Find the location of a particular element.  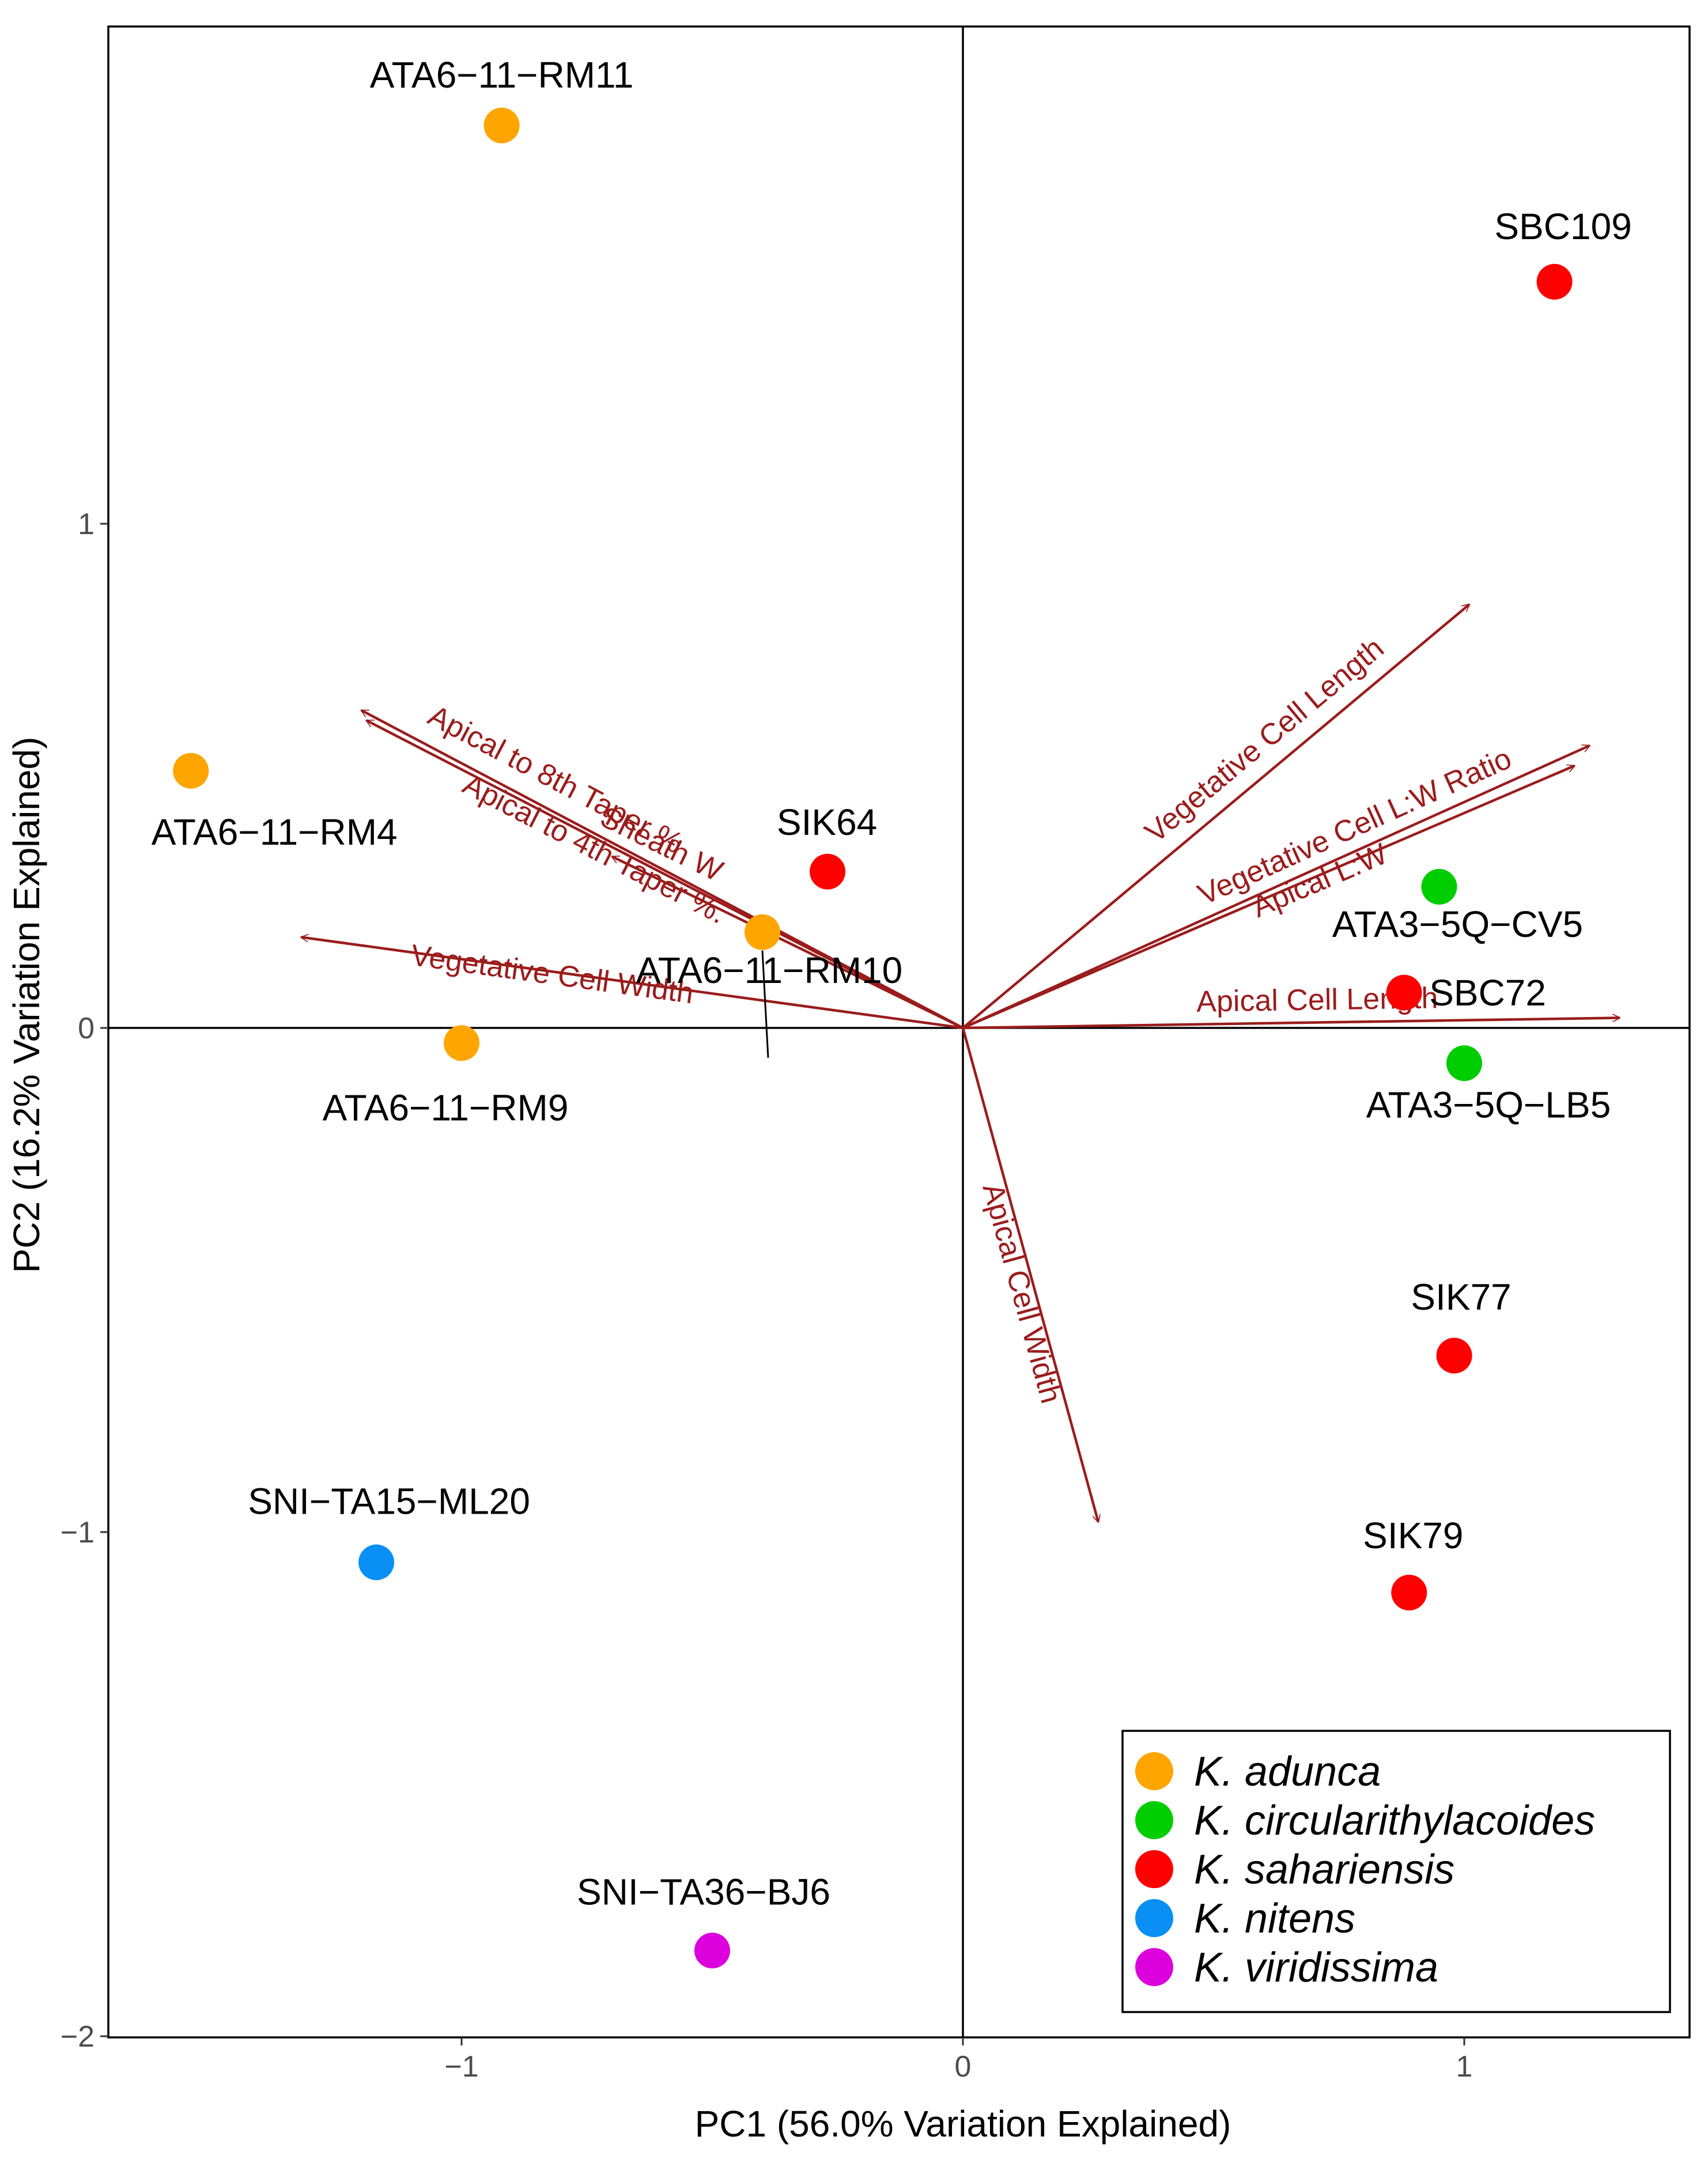

legend-label: K. viridissima is located at coordinates (1316, 1968).